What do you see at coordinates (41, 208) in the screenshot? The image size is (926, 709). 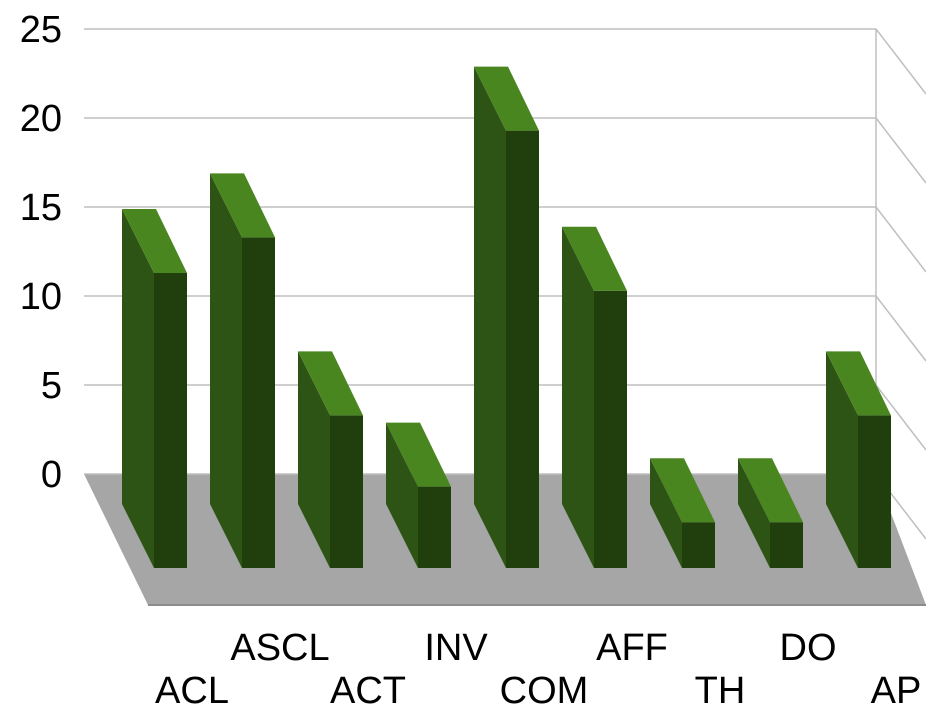 I see `y-tick-label: 15` at bounding box center [41, 208].